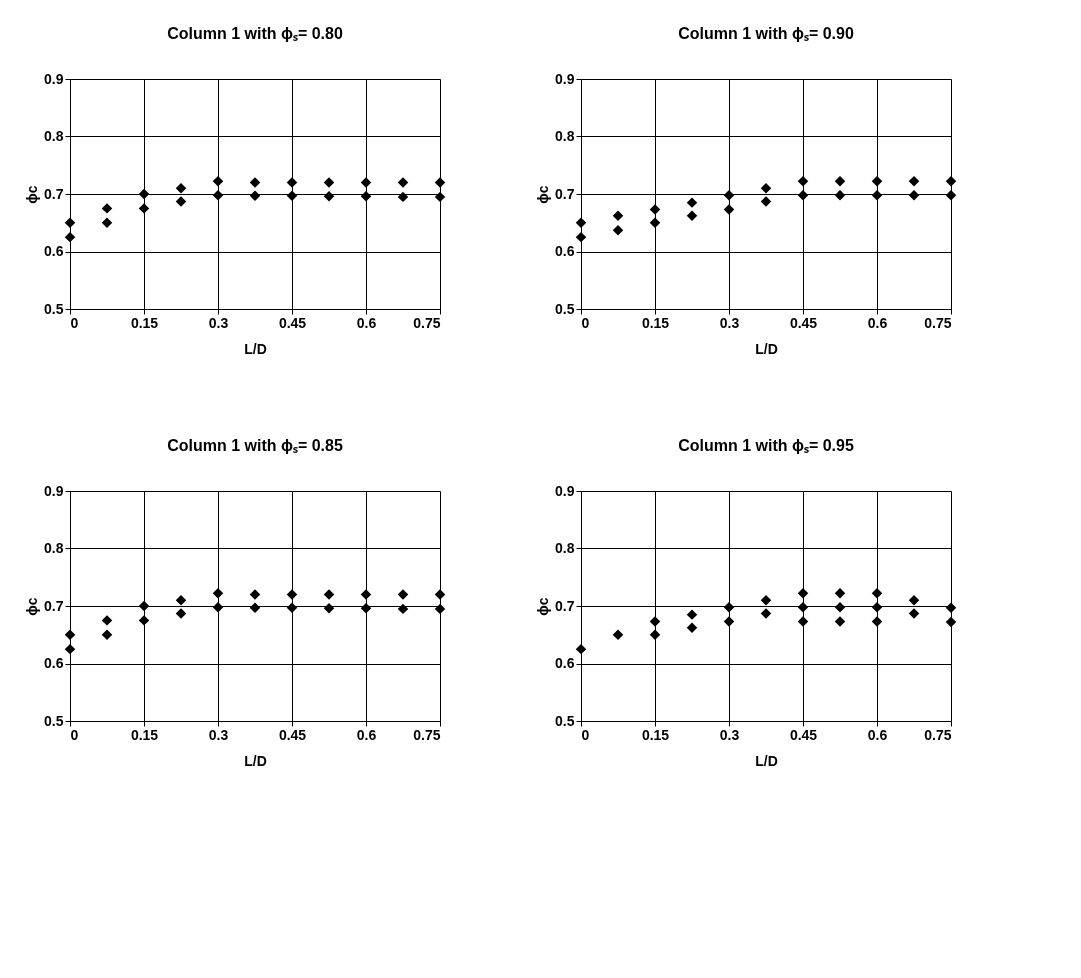 The height and width of the screenshot is (978, 1081). I want to click on y-tick-label: 0.9, so click(565, 490).